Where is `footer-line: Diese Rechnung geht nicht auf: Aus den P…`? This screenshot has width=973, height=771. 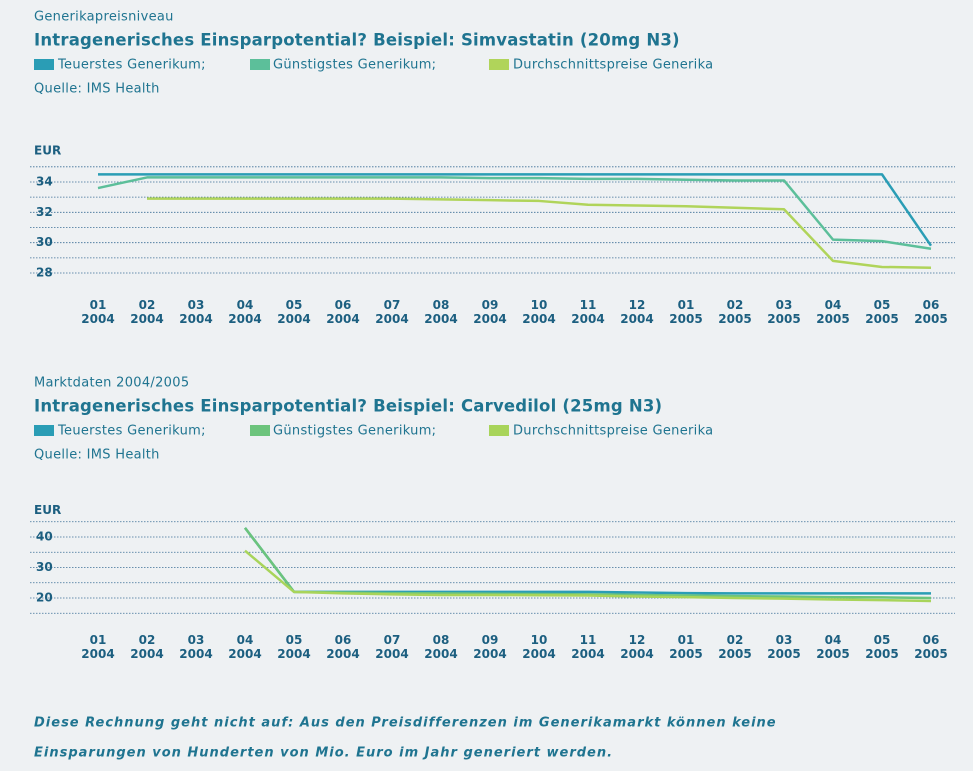 footer-line: Diese Rechnung geht nicht auf: Aus den P… is located at coordinates (405, 723).